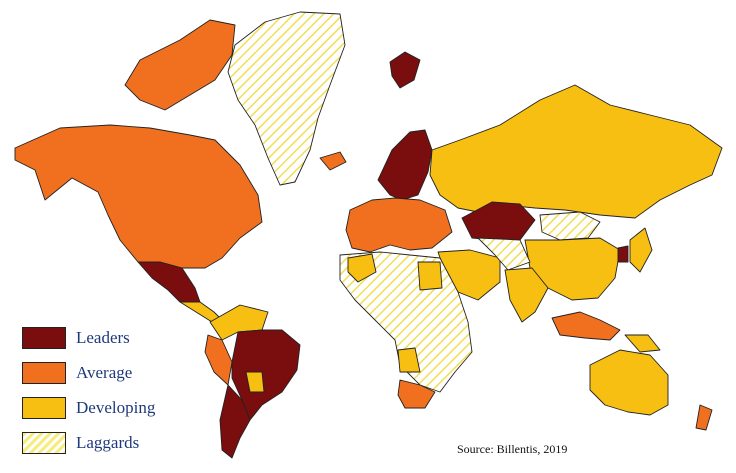  What do you see at coordinates (576, 151) in the screenshot?
I see `region-russia` at bounding box center [576, 151].